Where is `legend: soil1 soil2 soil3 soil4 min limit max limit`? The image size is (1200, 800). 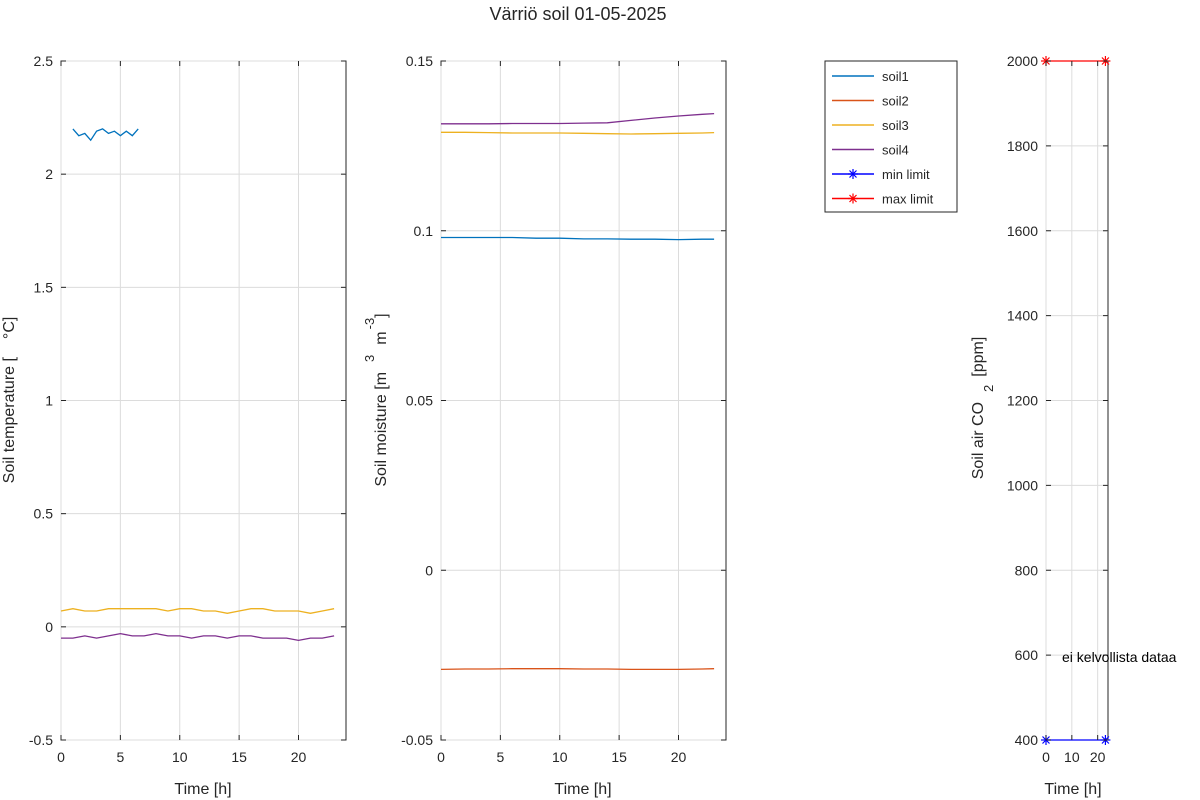
legend: soil1 soil2 soil3 soil4 min limit max limit is located at coordinates (891, 136).